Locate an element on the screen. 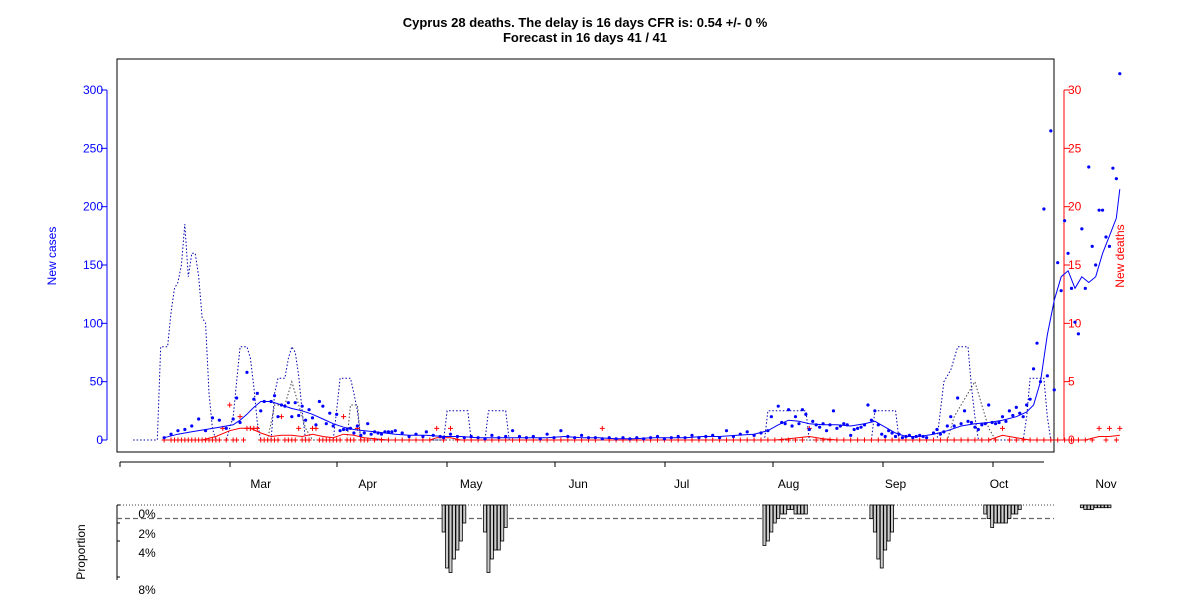 This screenshot has height=600, width=1200. x-tick-label: Aug is located at coordinates (788, 484).